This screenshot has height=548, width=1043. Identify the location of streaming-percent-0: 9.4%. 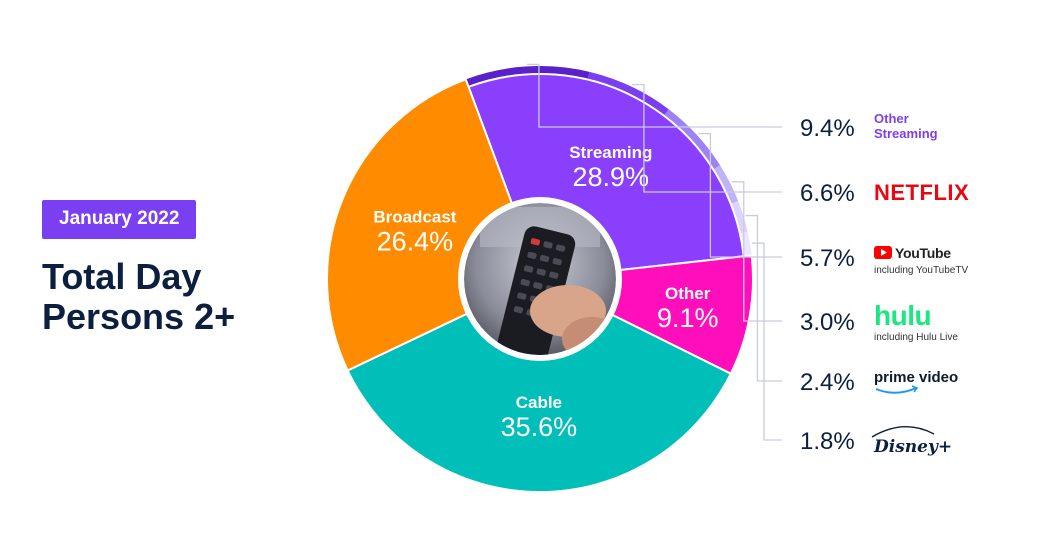
(827, 128).